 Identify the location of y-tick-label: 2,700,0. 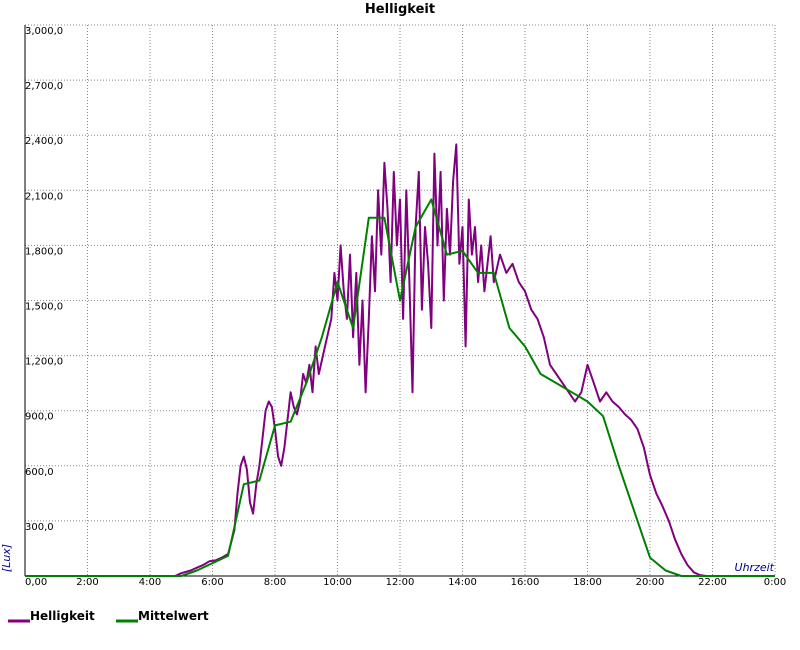
(44, 86).